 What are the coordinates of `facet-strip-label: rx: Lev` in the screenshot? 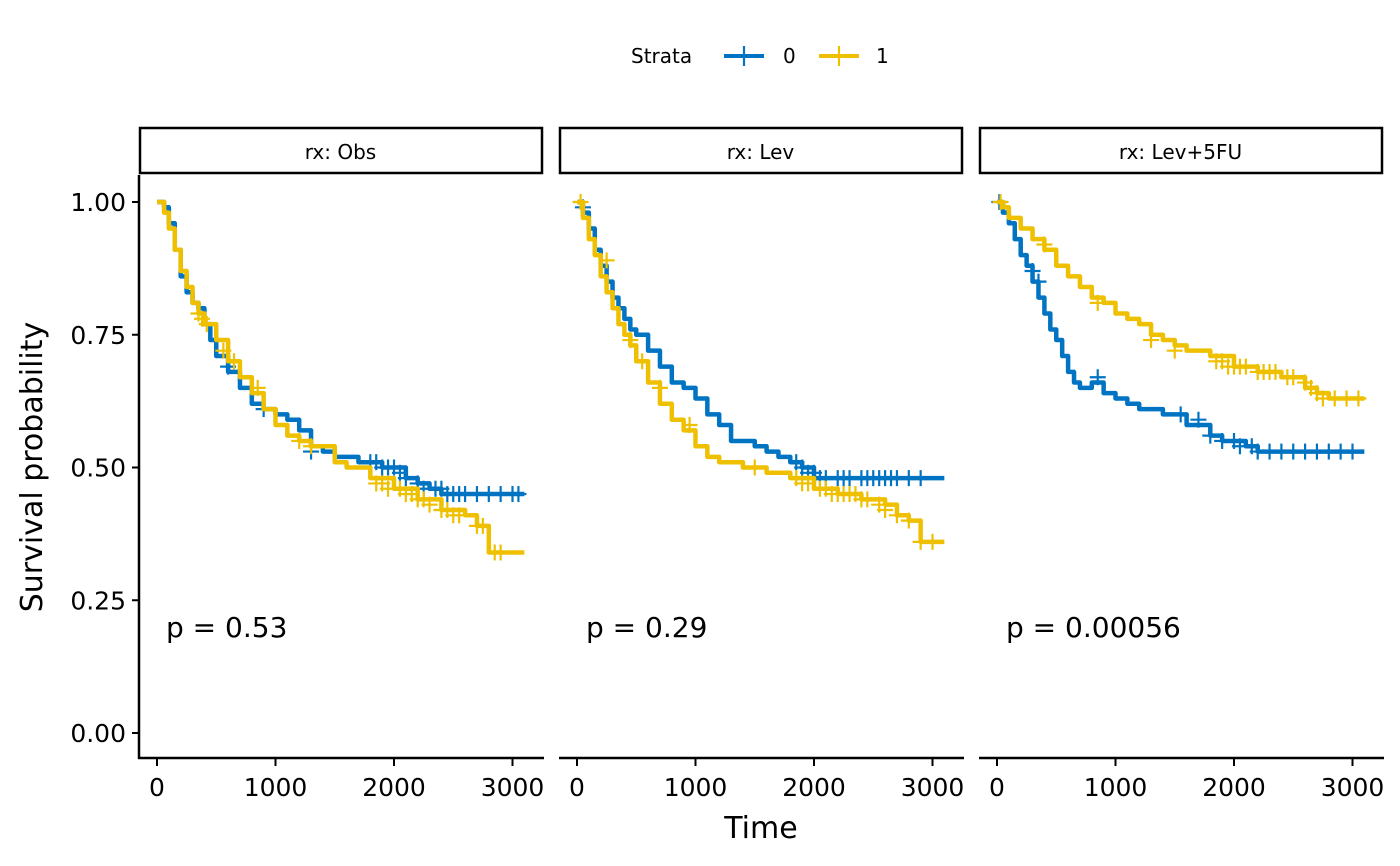 It's located at (761, 152).